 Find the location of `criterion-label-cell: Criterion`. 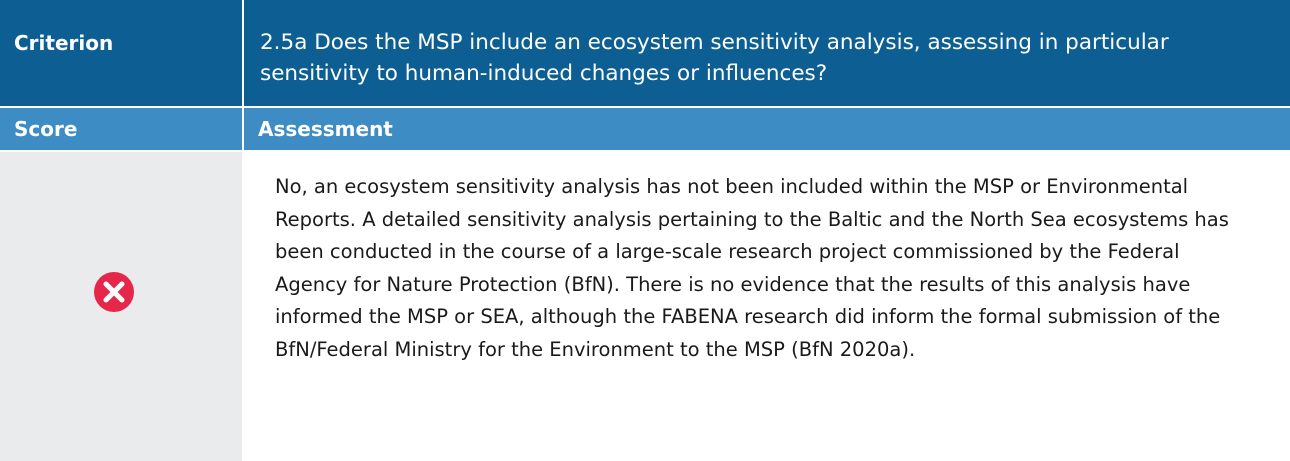

criterion-label-cell: Criterion is located at coordinates (121, 53).